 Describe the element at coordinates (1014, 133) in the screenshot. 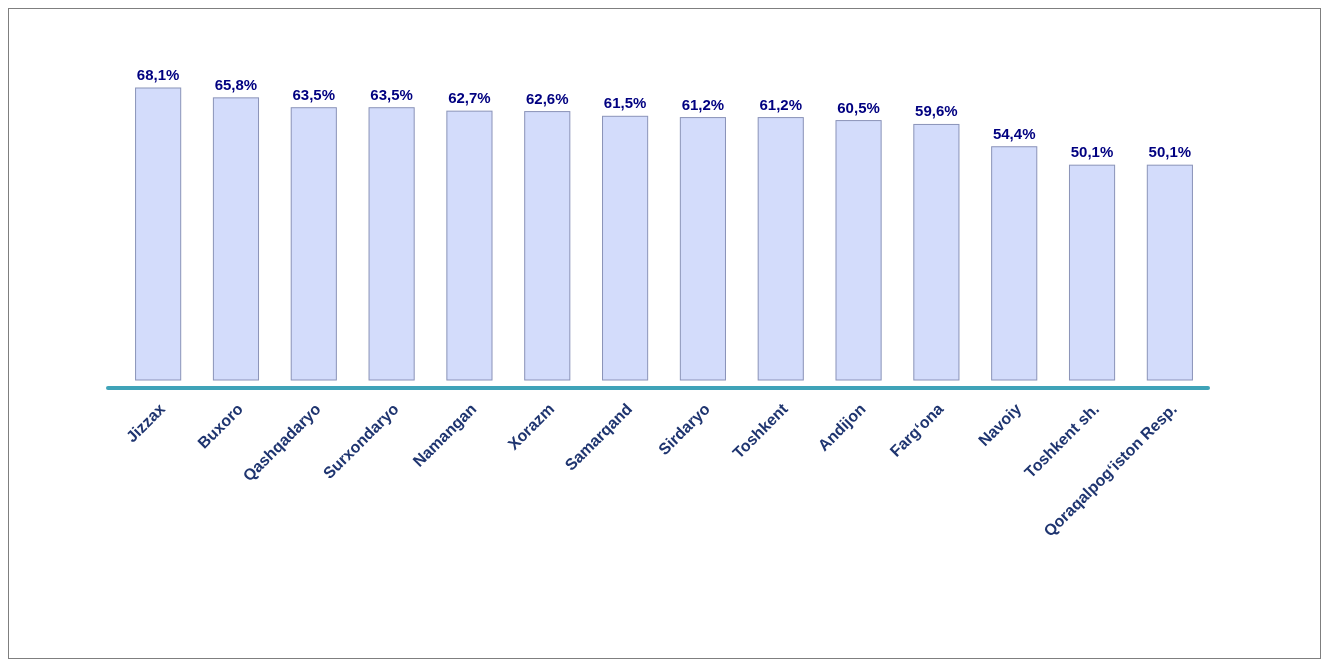

I see `data-label: 54,4%` at that location.